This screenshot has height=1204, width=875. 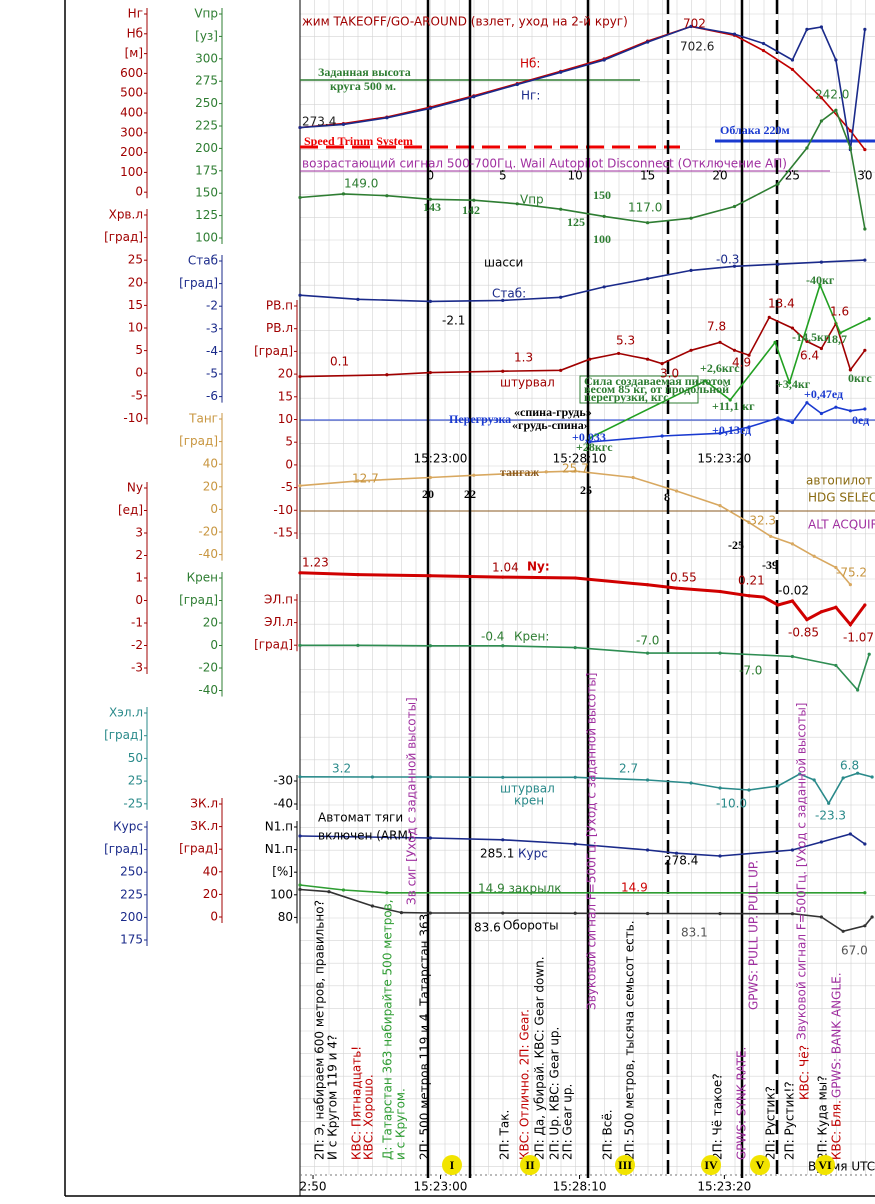 I want to click on scale-label: 300, so click(x=131, y=132).